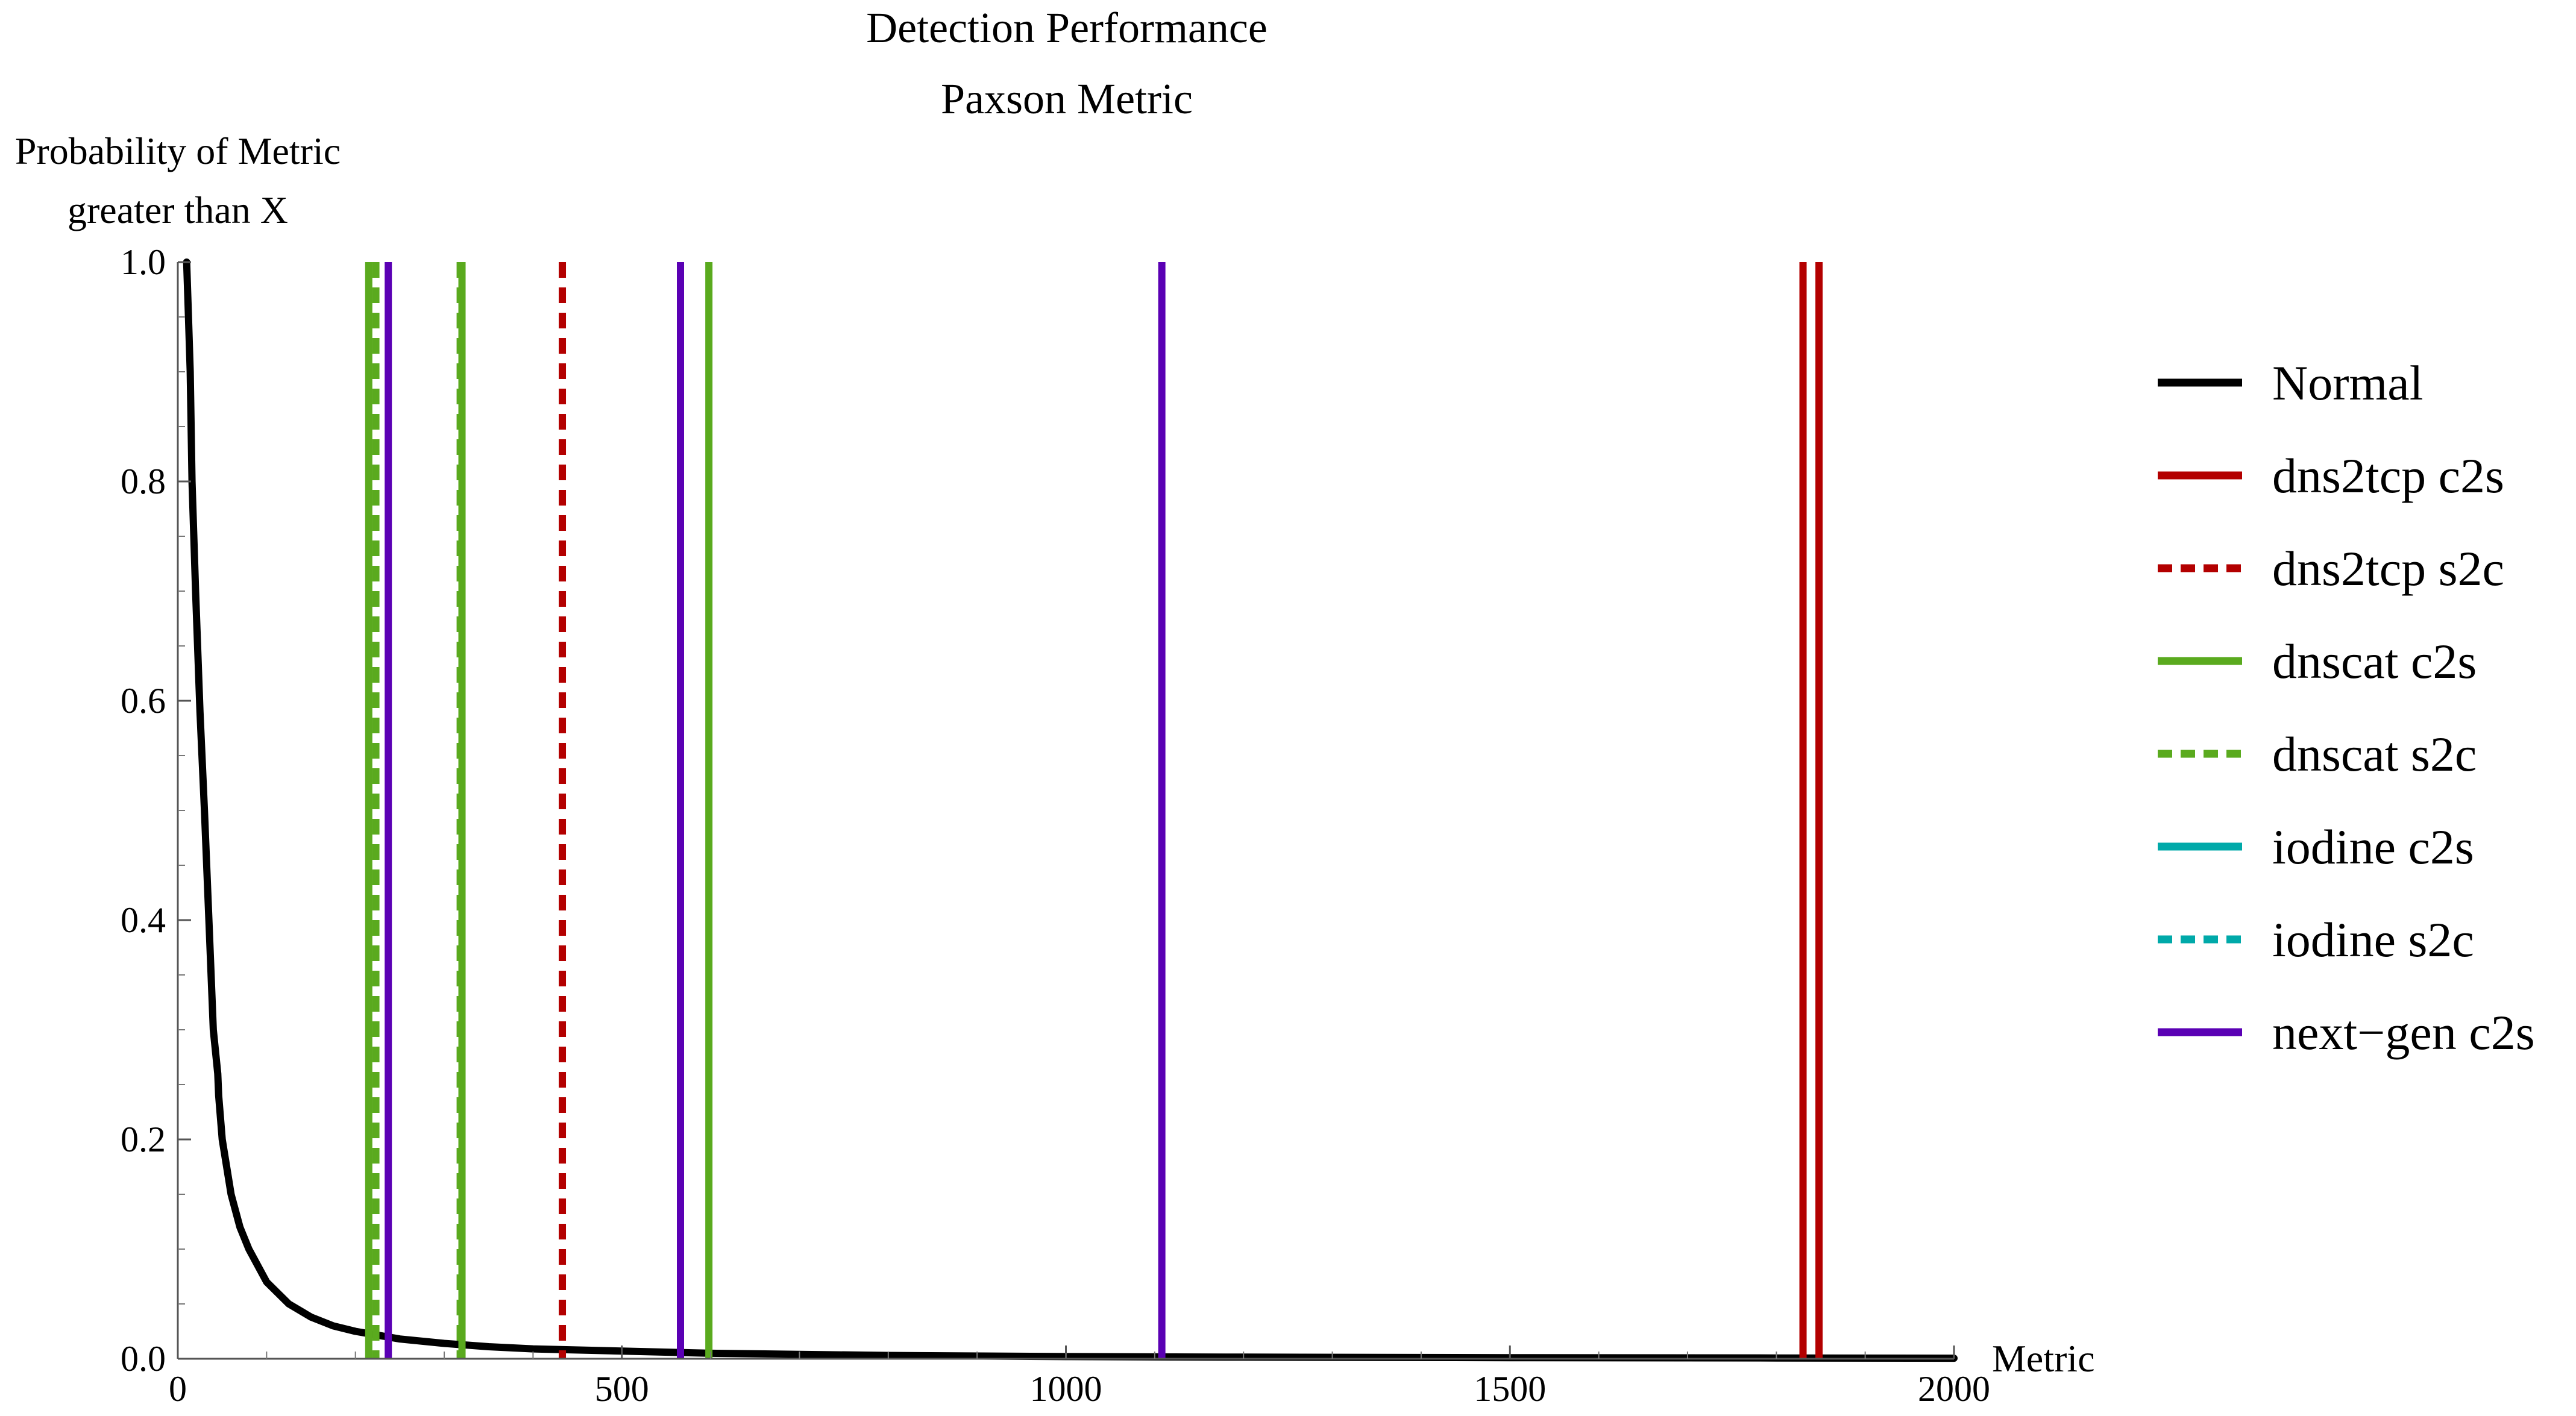 Image resolution: width=2576 pixels, height=1416 pixels. I want to click on legend-label-1: dns2tcp c2s, so click(2388, 475).